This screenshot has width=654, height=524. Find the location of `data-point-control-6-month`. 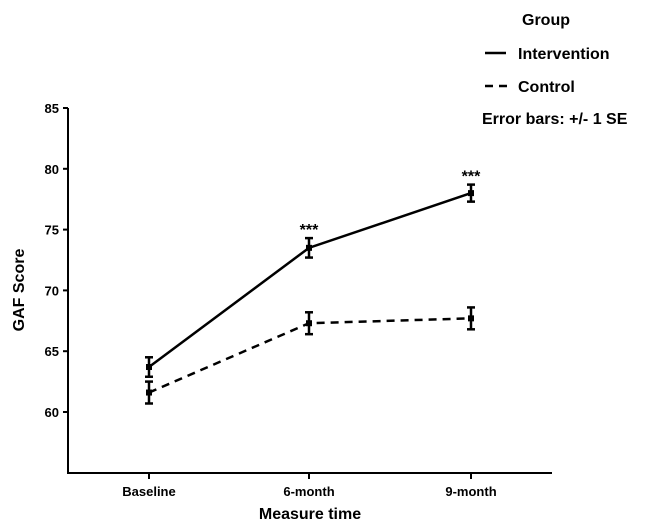

data-point-control-6-month is located at coordinates (309, 323).